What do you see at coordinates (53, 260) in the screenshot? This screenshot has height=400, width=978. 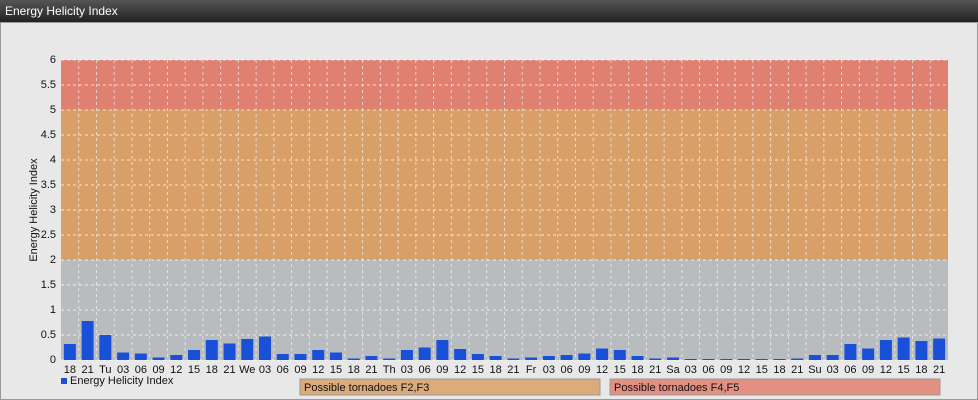 I see `y-tick-label: 2` at bounding box center [53, 260].